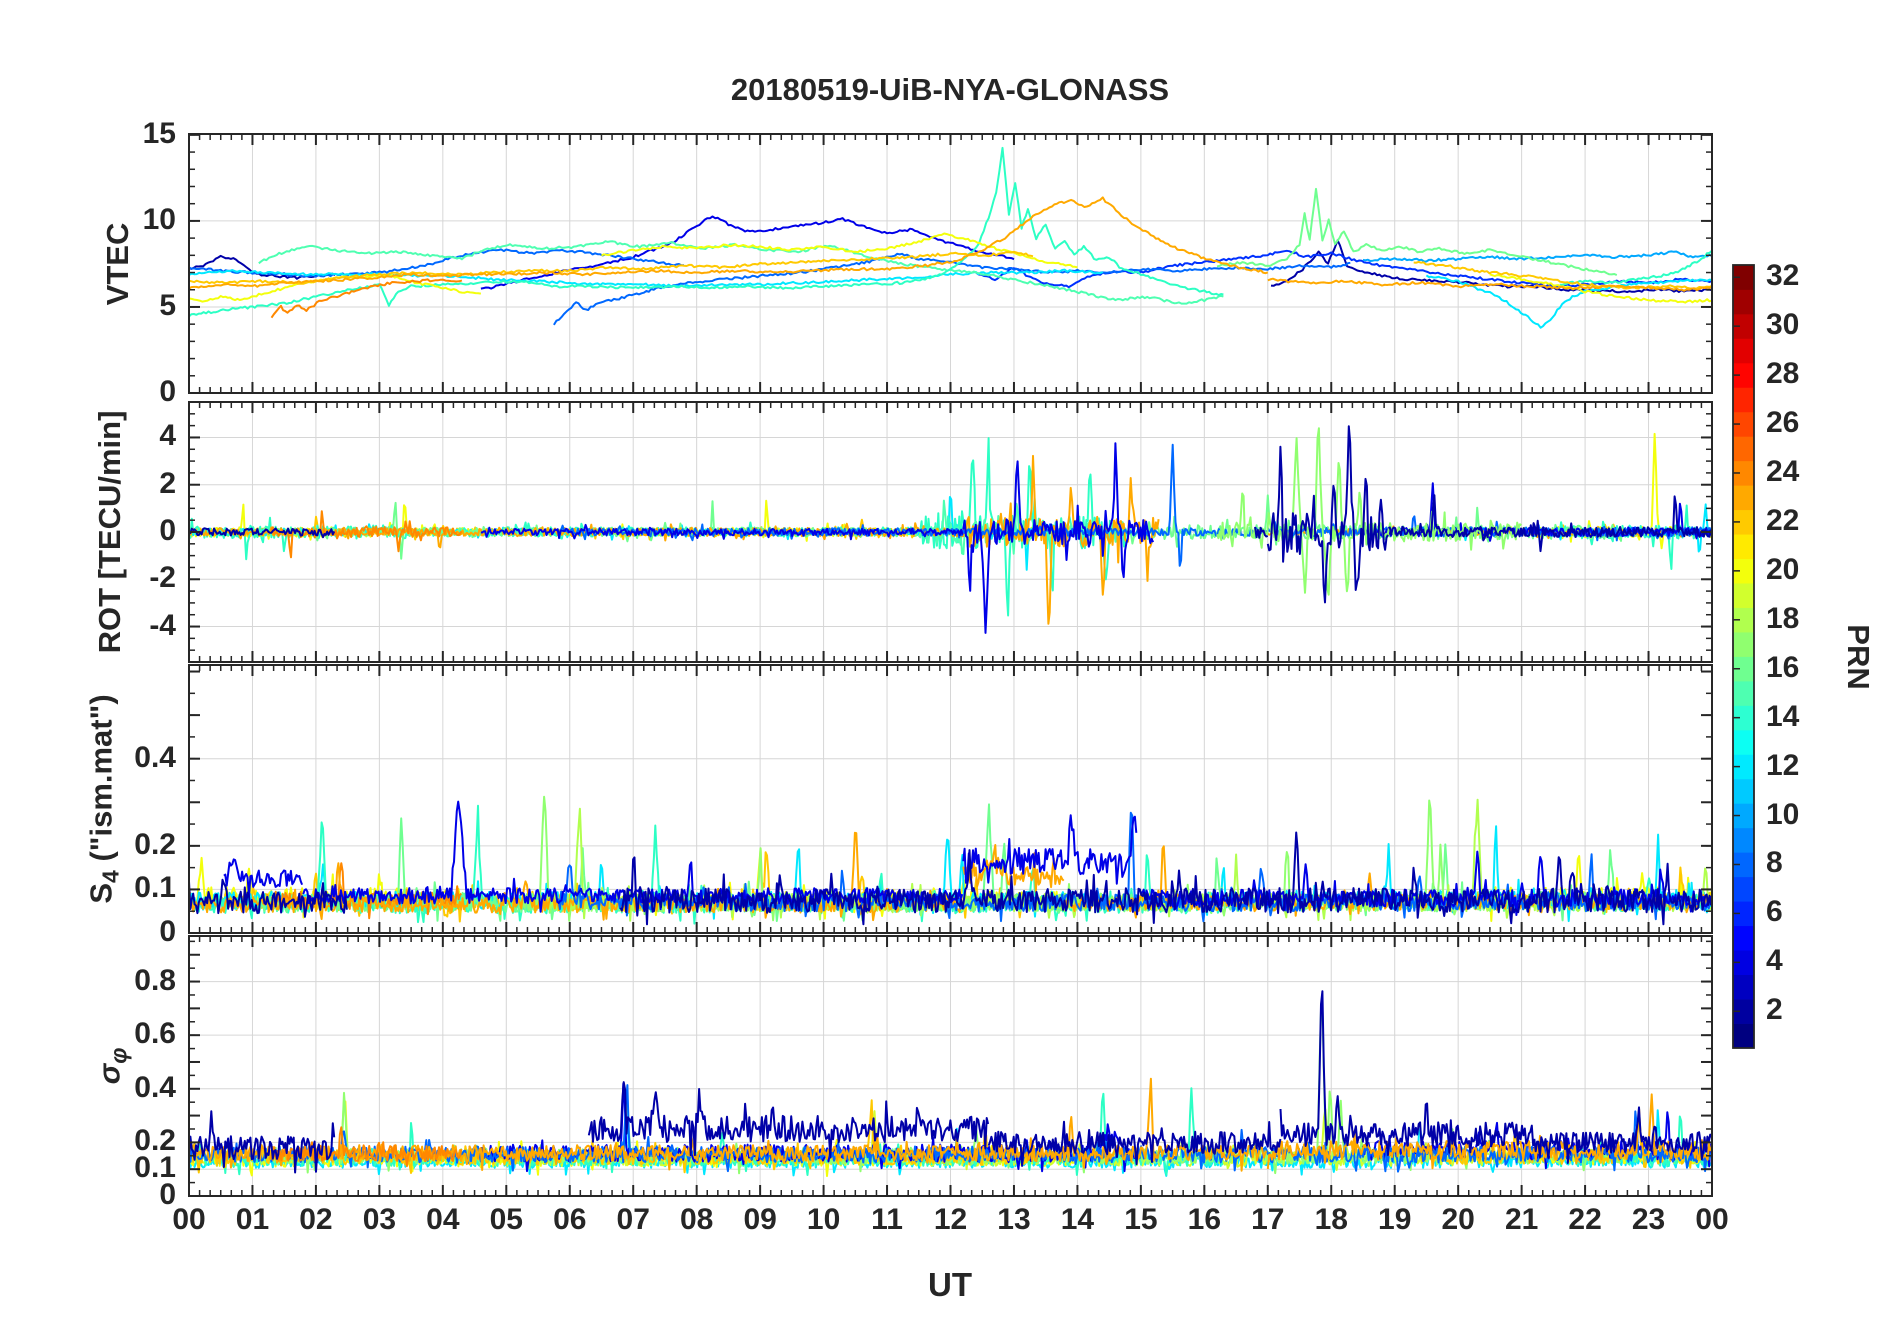 This screenshot has height=1330, width=1902. Describe the element at coordinates (1648, 1219) in the screenshot. I see `x-tick-label: 23` at that location.